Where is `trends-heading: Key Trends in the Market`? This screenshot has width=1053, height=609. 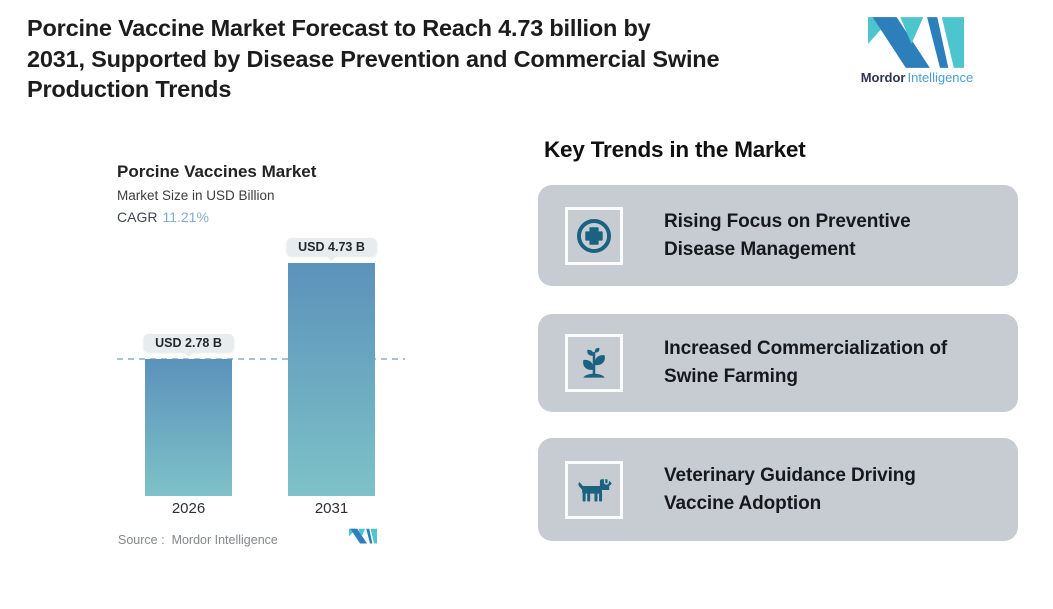 trends-heading: Key Trends in the Market is located at coordinates (675, 149).